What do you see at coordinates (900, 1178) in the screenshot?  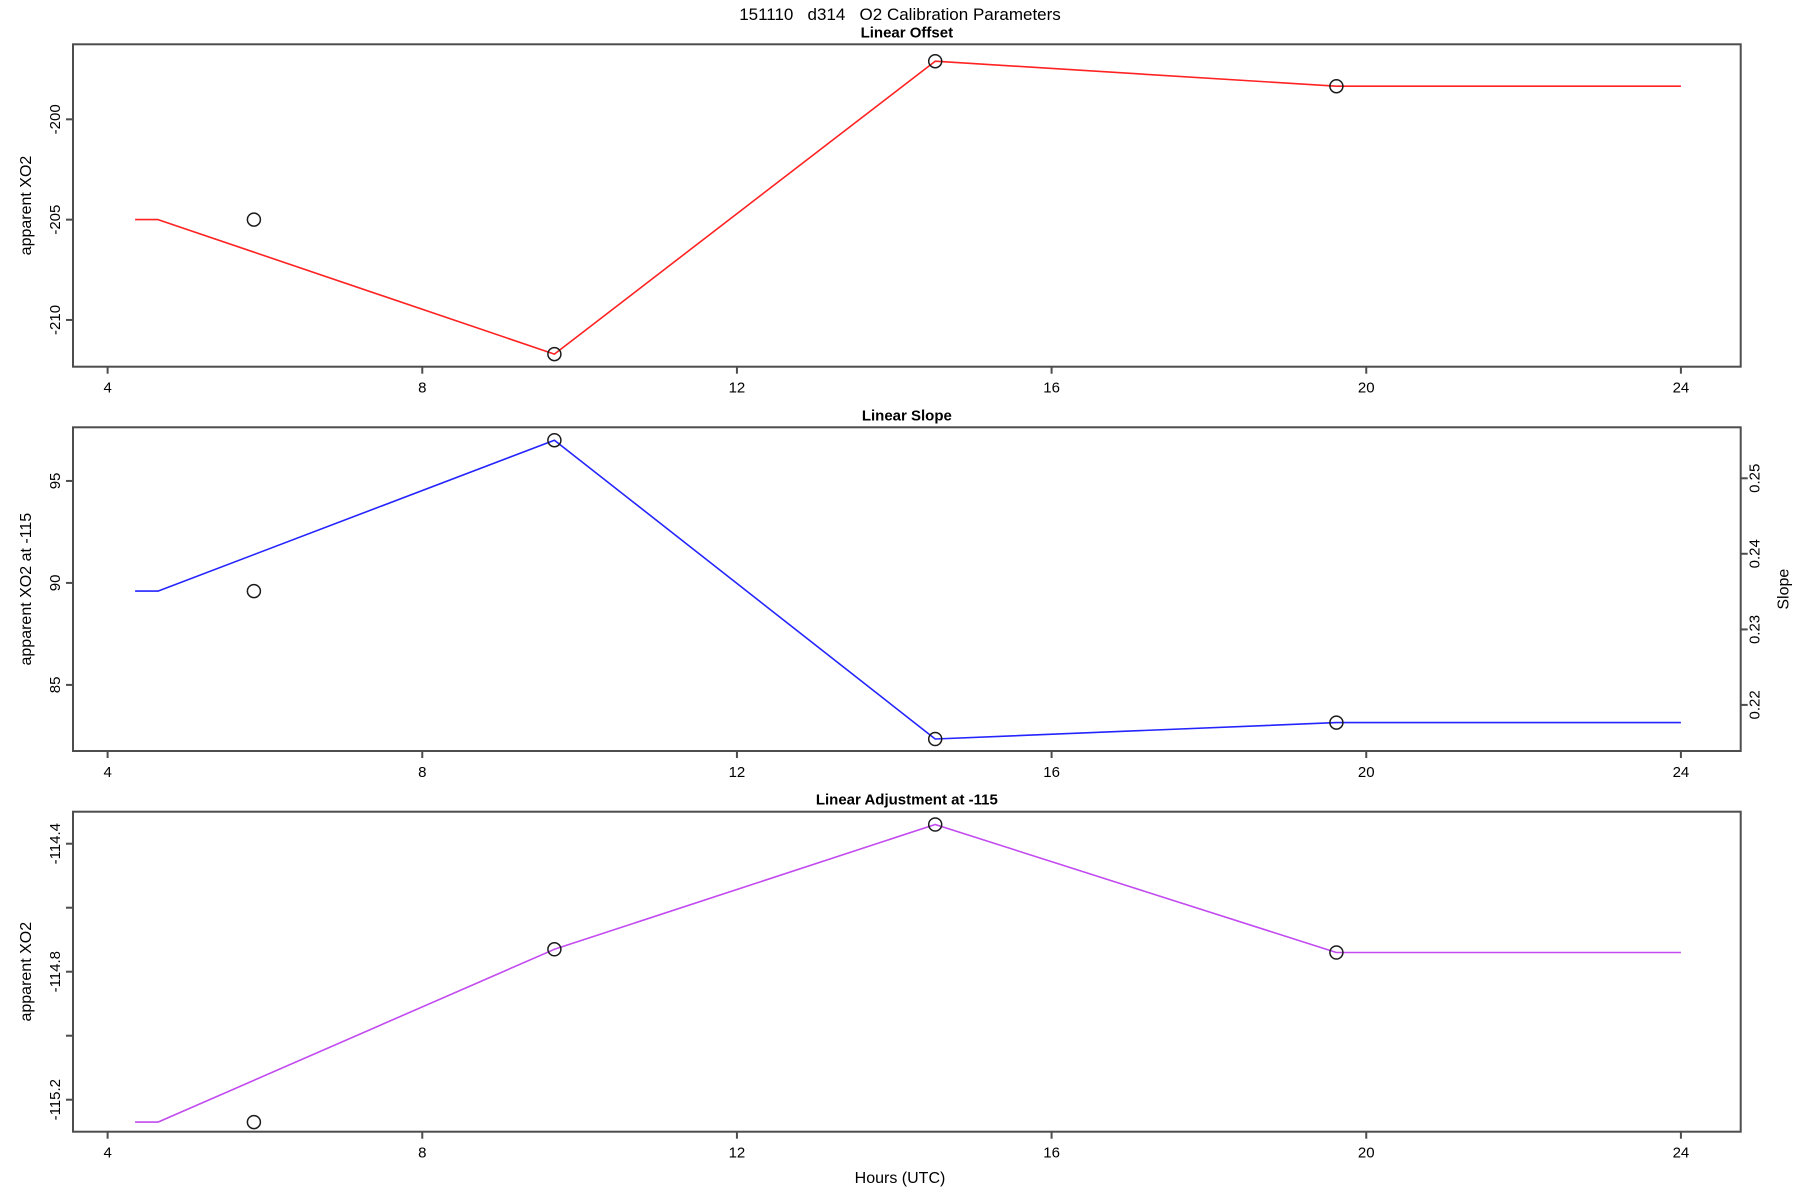 I see `x-axis-label: Hours (UTC)` at bounding box center [900, 1178].